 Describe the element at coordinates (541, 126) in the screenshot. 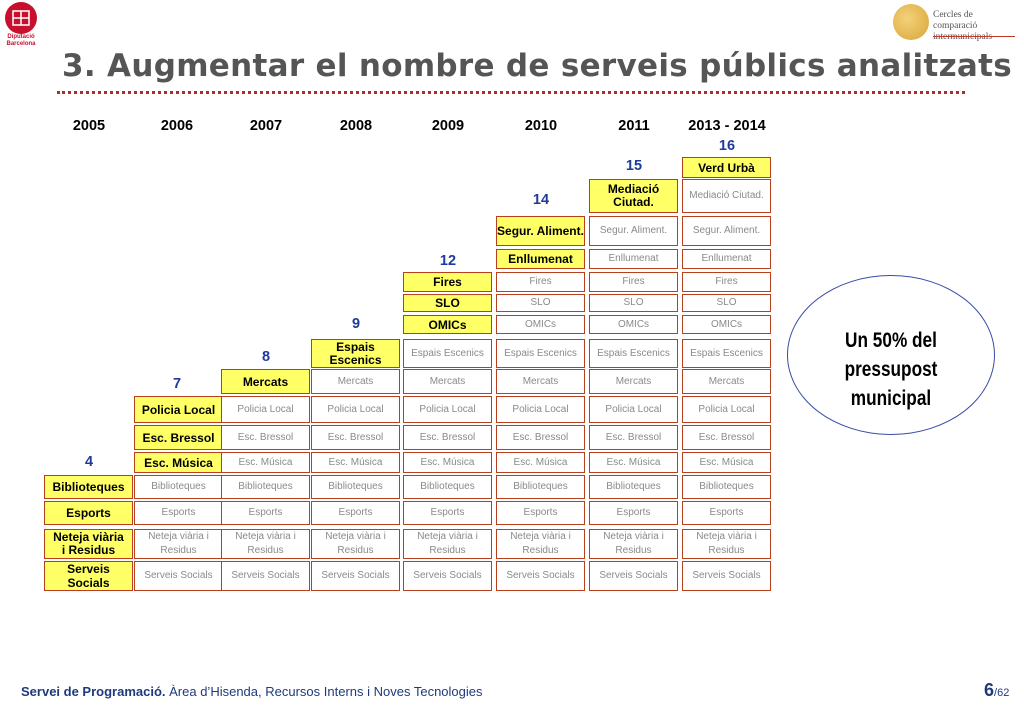

I see `year-header: 2010` at that location.